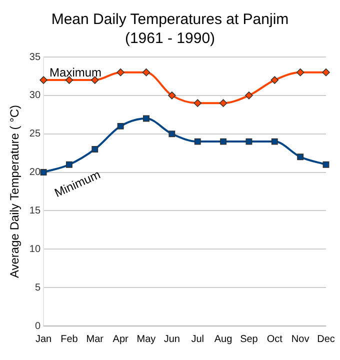  Describe the element at coordinates (300, 339) in the screenshot. I see `x-tick-label: Nov` at that location.